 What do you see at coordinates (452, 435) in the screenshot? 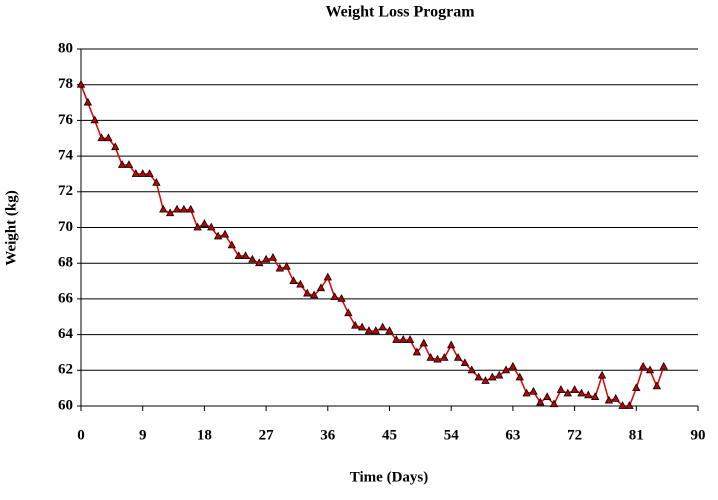
I see `x-tick-label: 54` at bounding box center [452, 435].